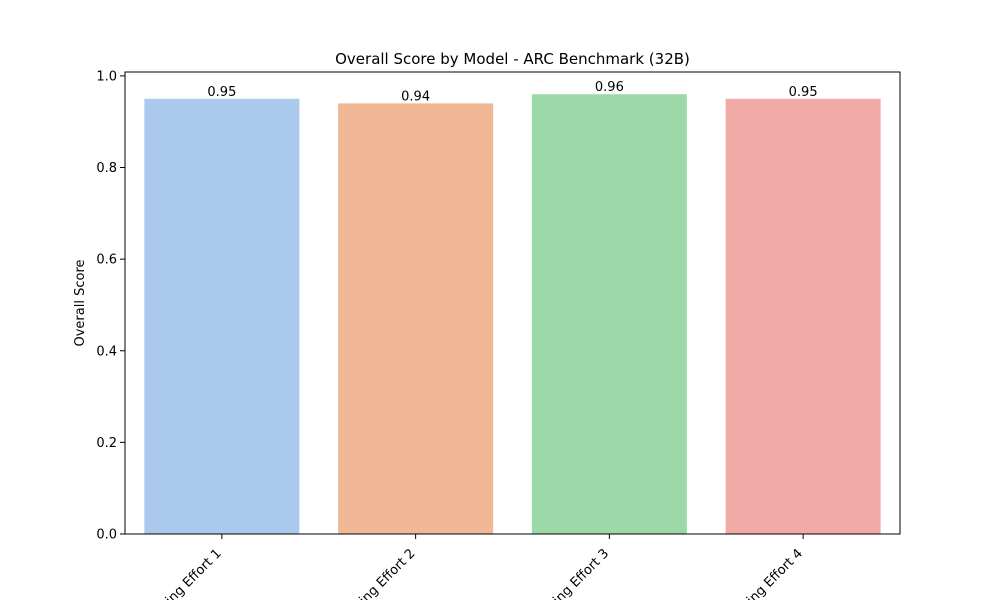  I want to click on bar-value-label: 0.96, so click(609, 87).